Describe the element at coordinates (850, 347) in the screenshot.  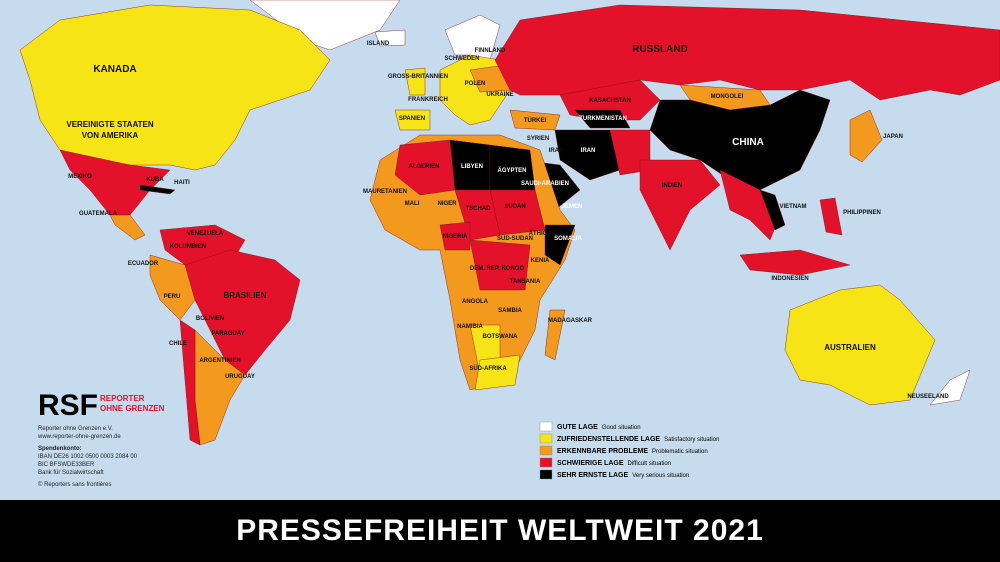
I see `country-label: AUSTRALIEN` at that location.